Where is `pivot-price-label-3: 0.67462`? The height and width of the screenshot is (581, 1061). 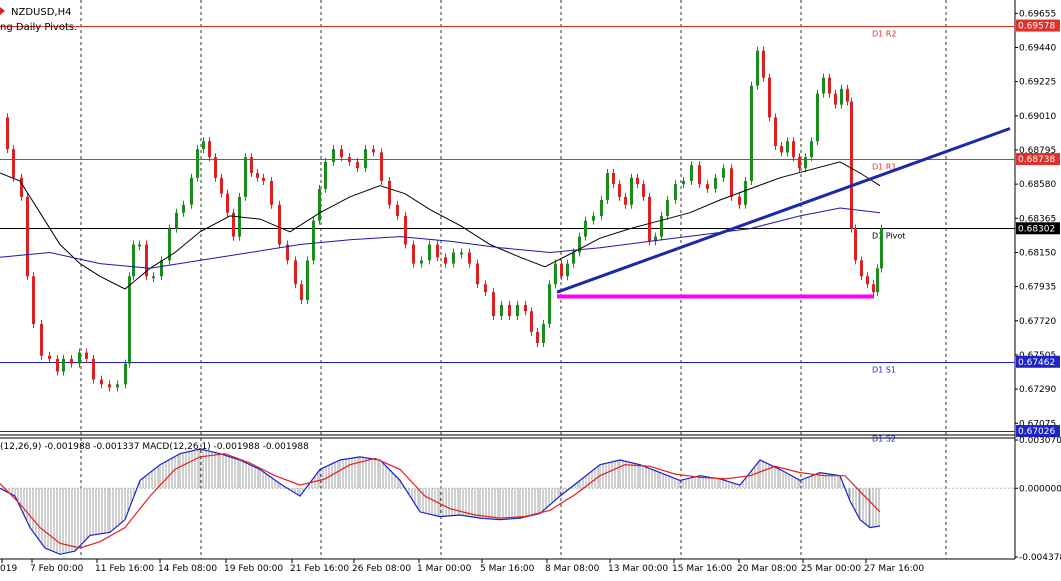
pivot-price-label-3: 0.67462 is located at coordinates (1036, 363).